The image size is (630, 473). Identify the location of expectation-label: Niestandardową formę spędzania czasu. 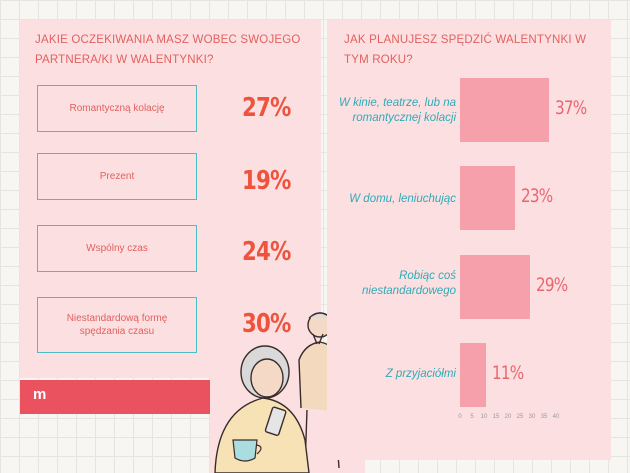
(117, 325).